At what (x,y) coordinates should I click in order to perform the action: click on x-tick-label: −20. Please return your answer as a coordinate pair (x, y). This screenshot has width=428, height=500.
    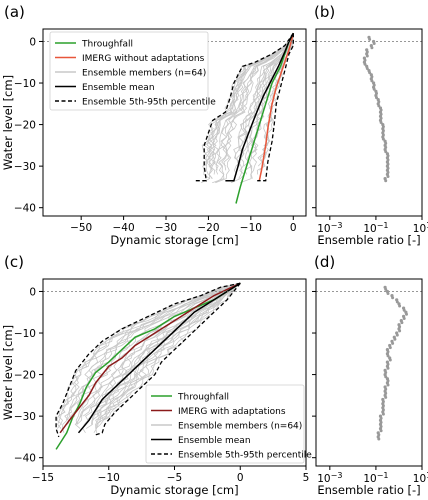
    Looking at the image, I should click on (208, 228).